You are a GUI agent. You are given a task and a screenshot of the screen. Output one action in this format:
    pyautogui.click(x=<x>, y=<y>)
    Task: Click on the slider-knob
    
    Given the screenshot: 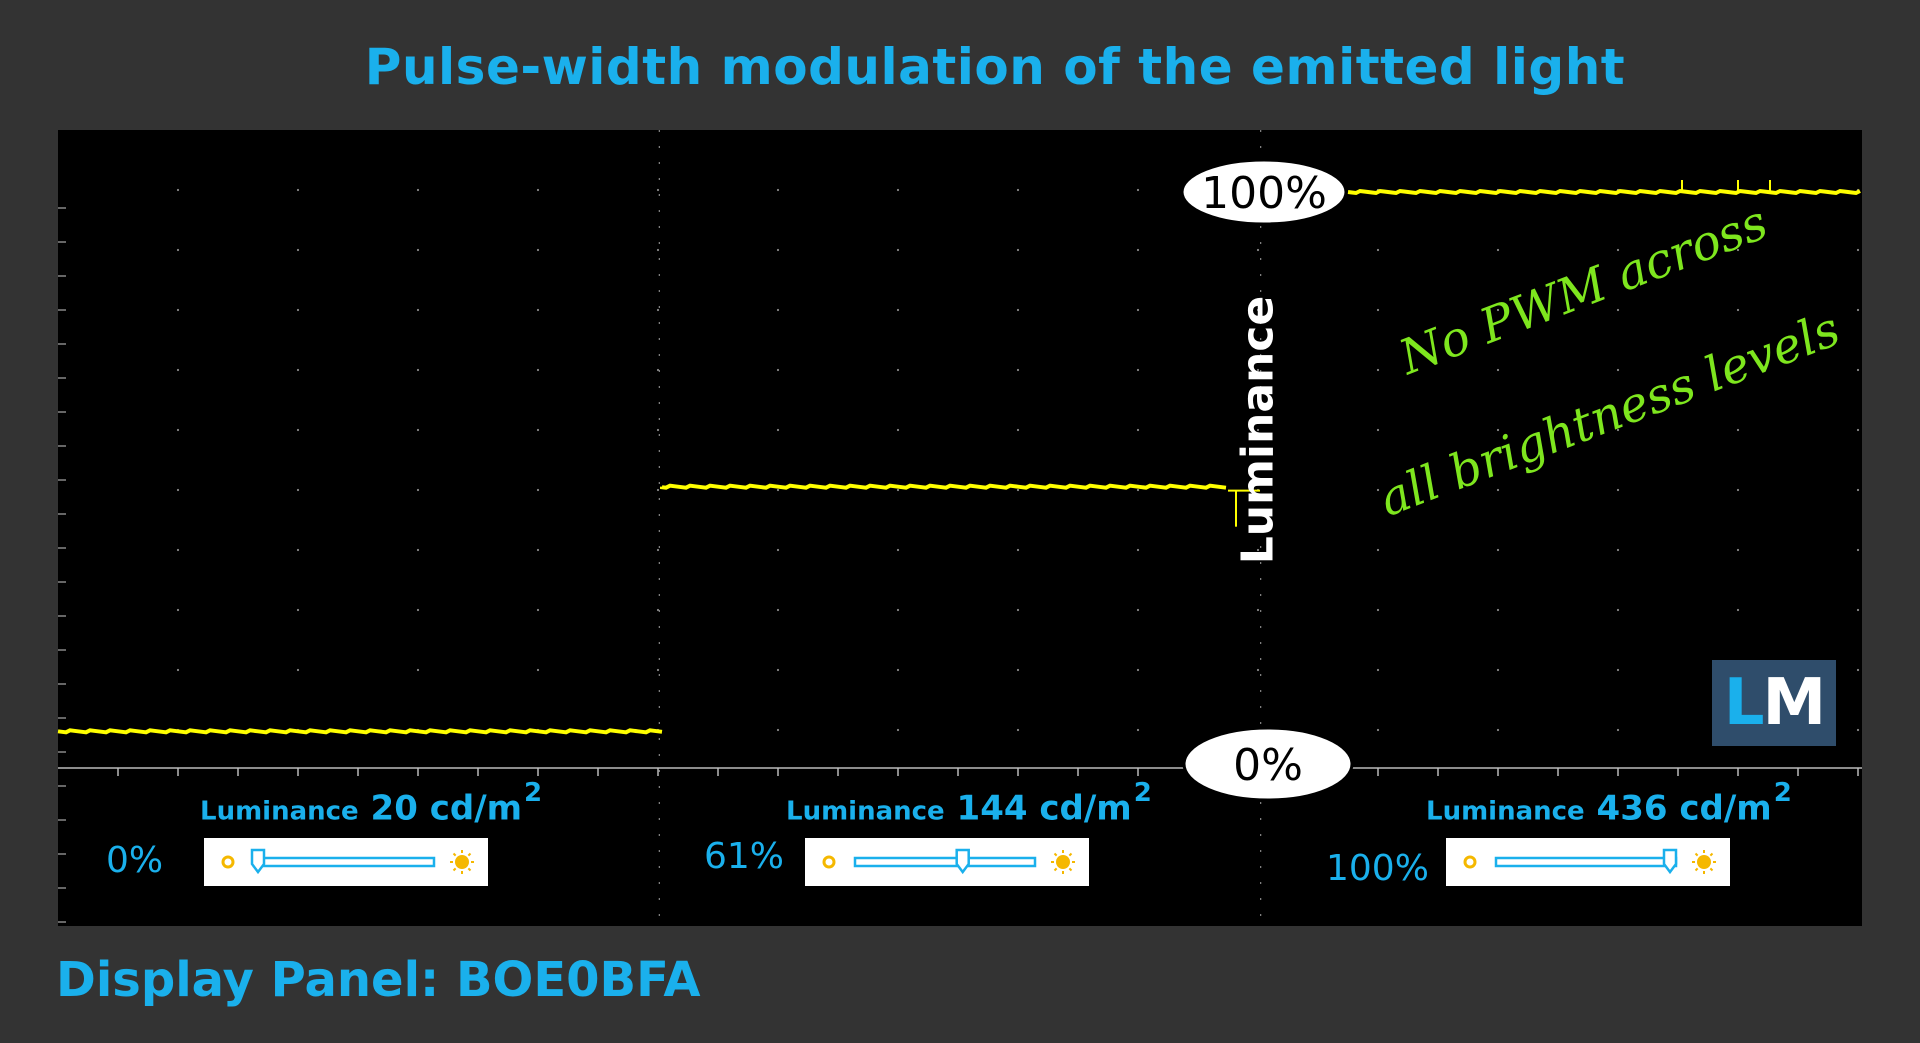 What is the action you would take?
    pyautogui.click(x=1670, y=861)
    